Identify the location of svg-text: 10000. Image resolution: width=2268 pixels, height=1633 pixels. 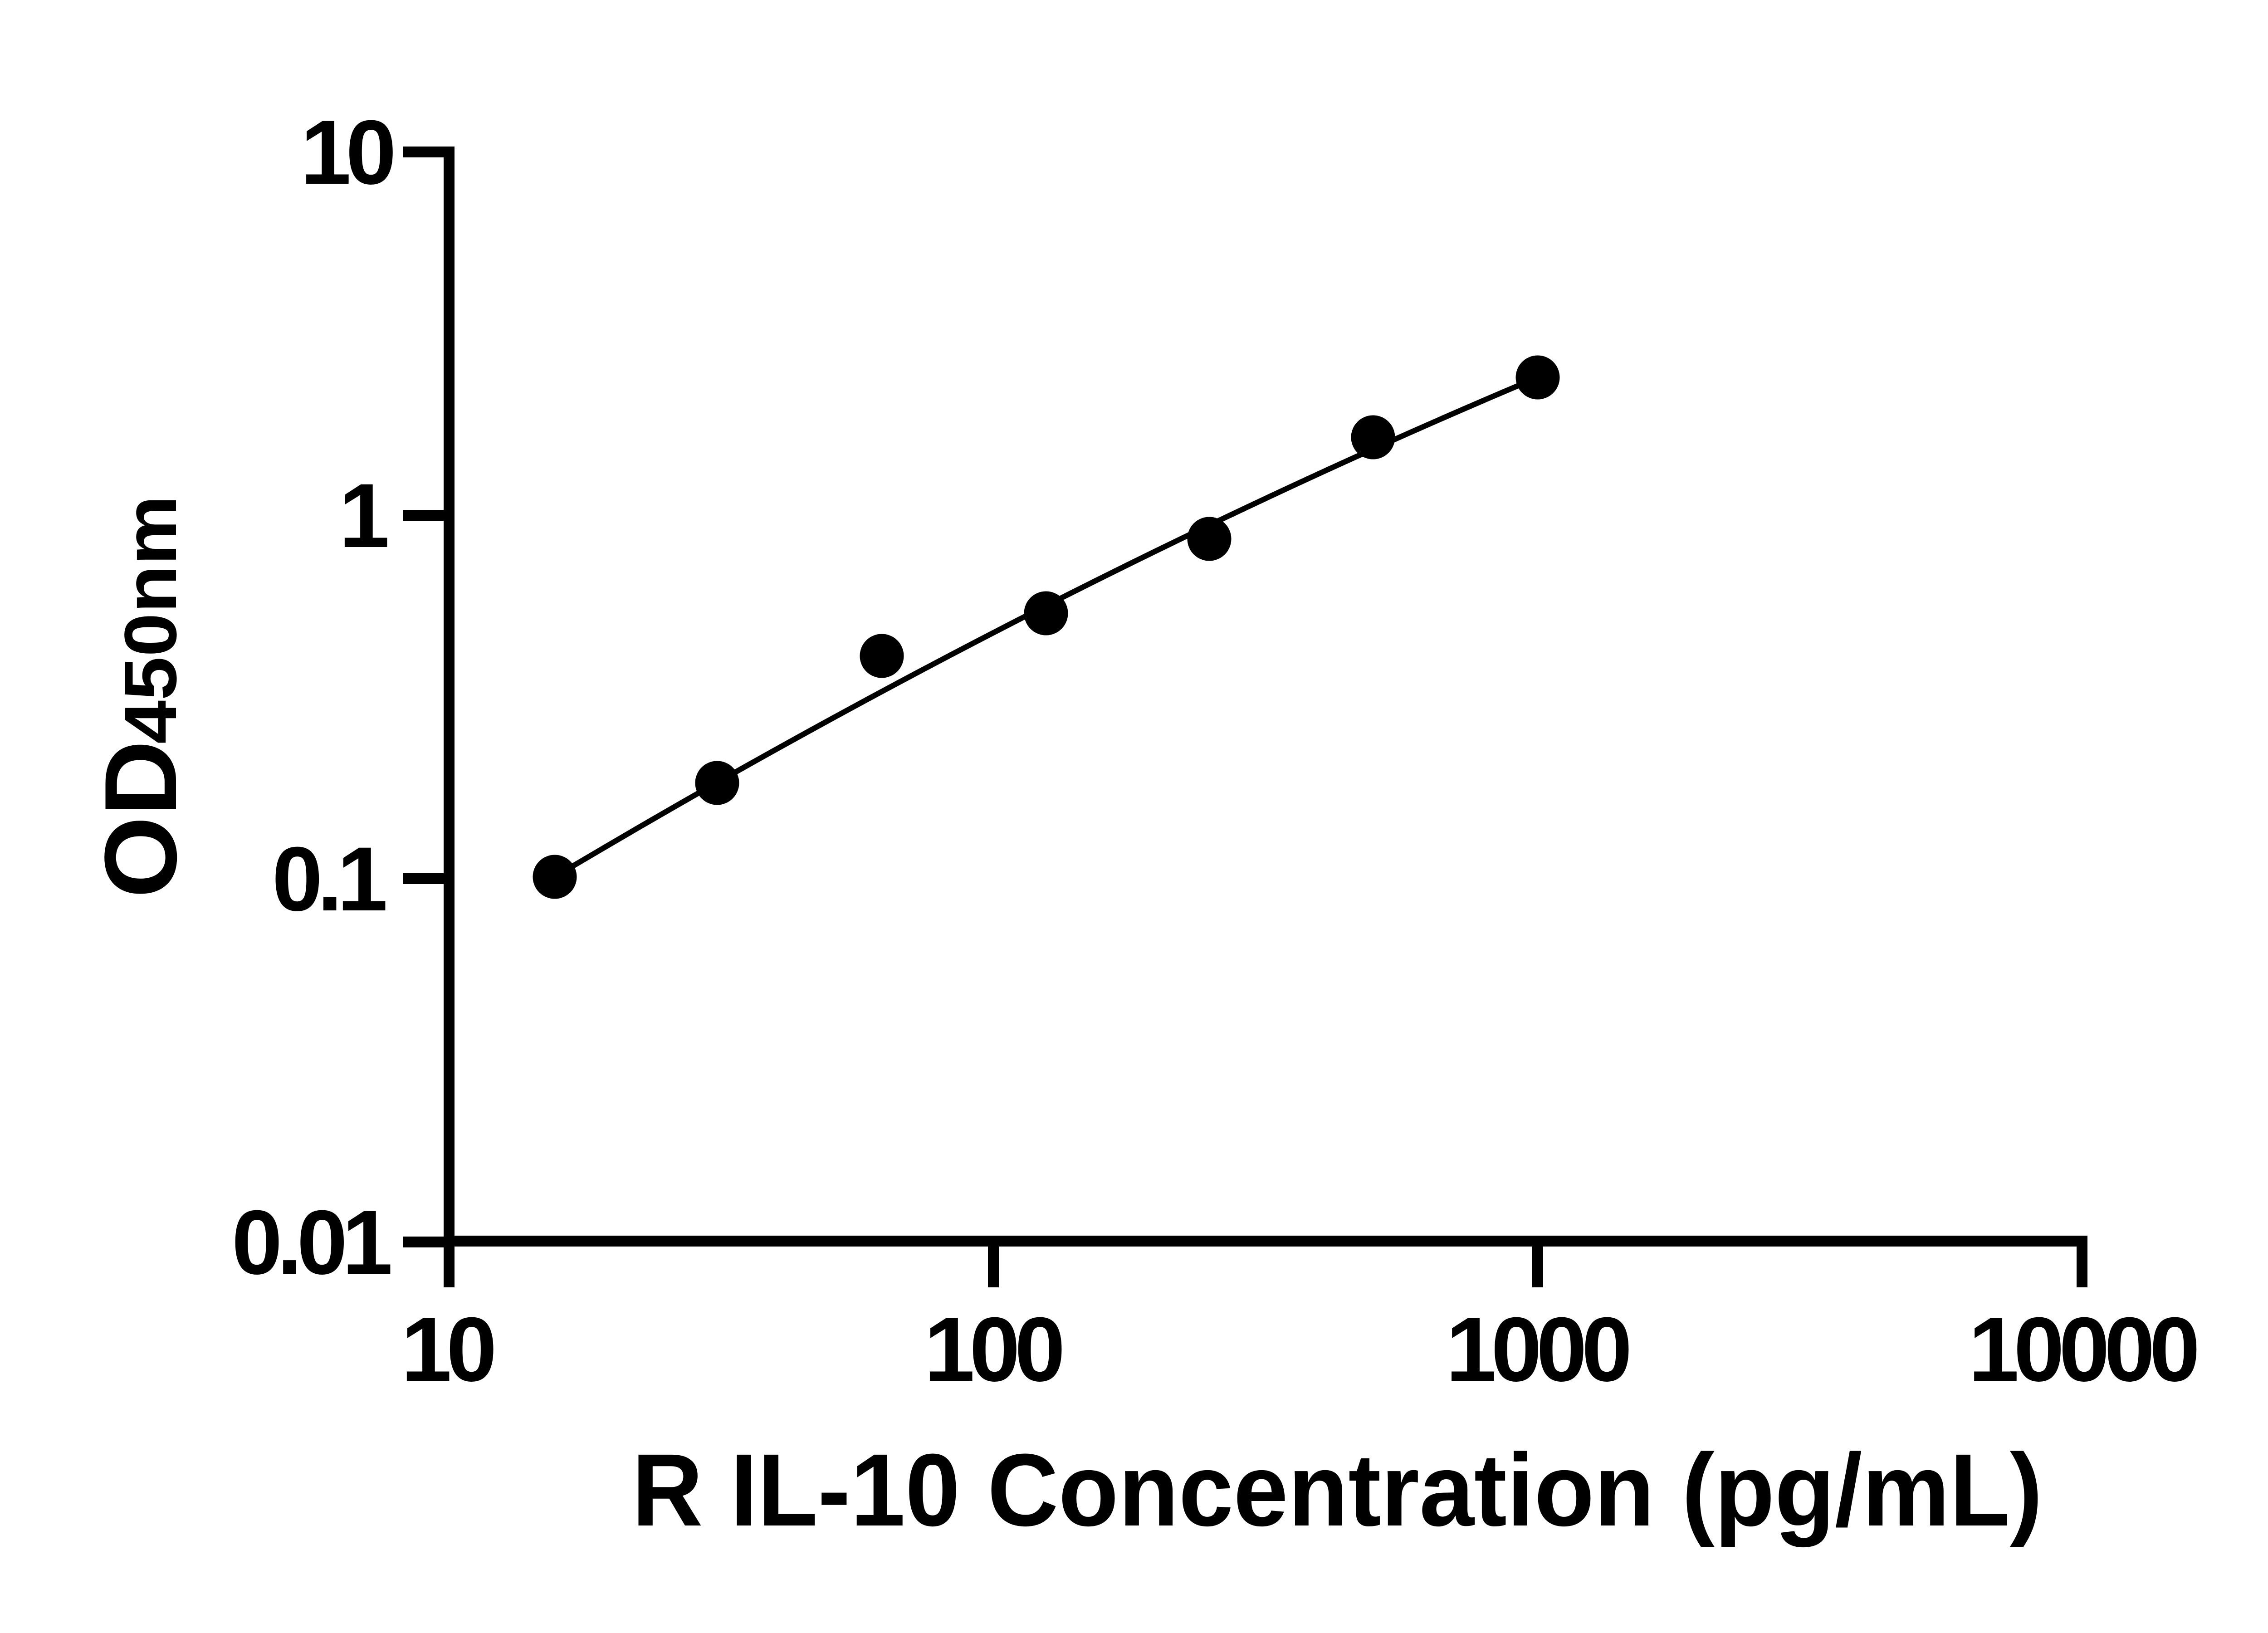
(2083, 1349).